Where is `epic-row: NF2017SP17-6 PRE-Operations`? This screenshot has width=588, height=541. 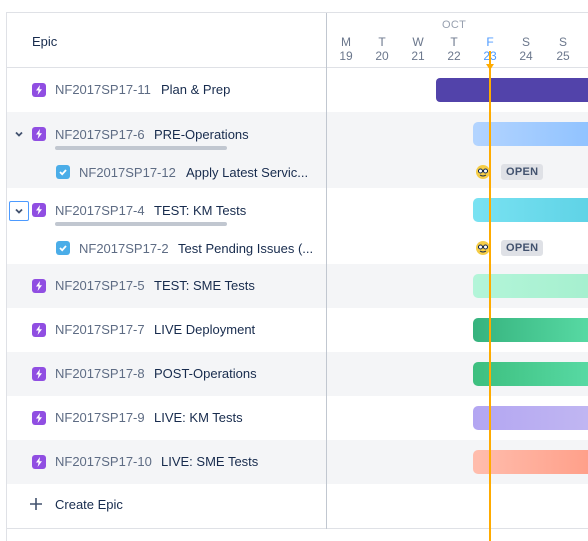
epic-row: NF2017SP17-6 PRE-Operations is located at coordinates (297, 134).